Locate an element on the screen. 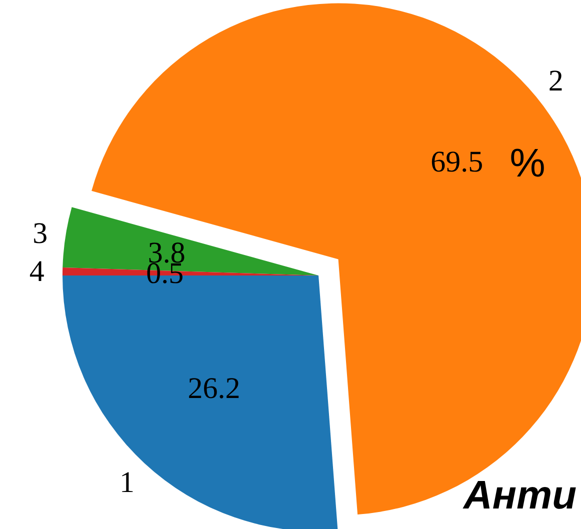 The height and width of the screenshot is (529, 581). text: Анти is located at coordinates (519, 496).